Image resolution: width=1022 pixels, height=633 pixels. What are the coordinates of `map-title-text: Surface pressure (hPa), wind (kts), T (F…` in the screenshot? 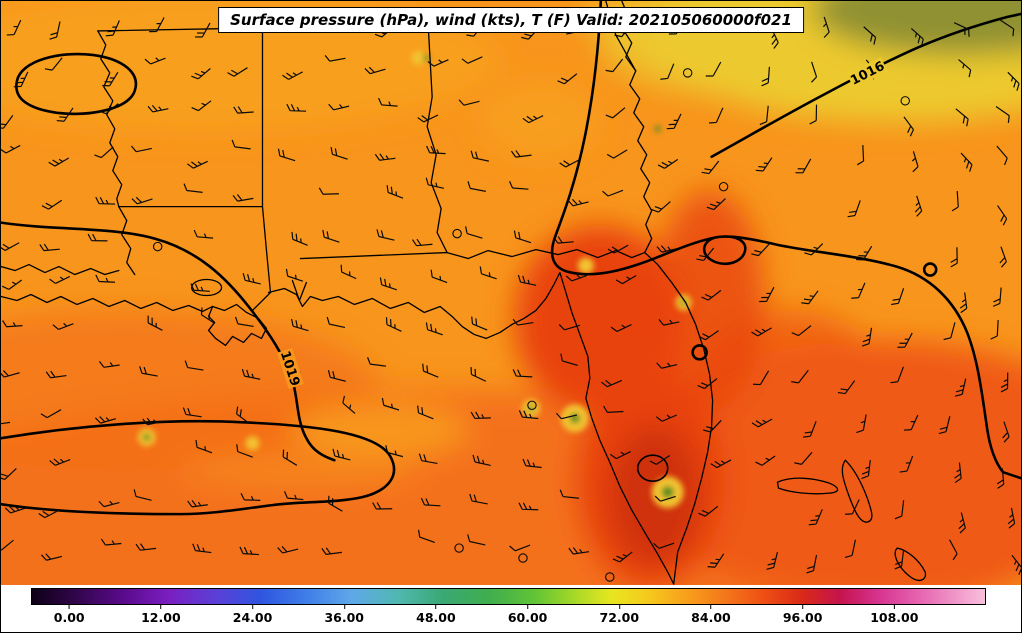 It's located at (511, 20).